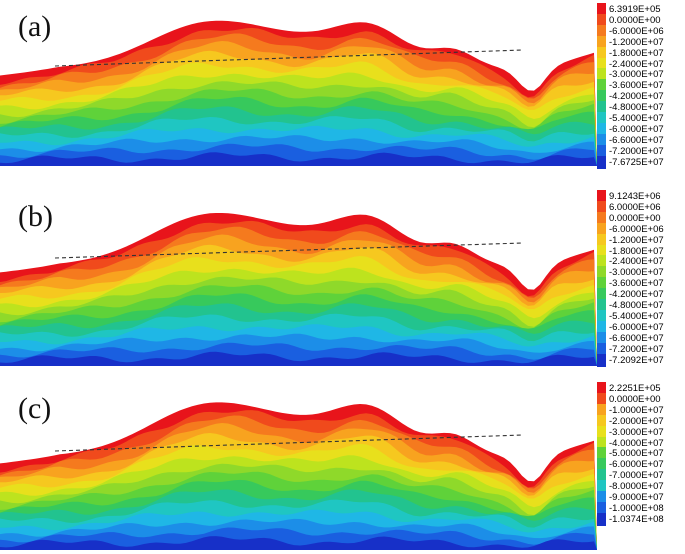 This screenshot has width=685, height=554. I want to click on reference-dashed-line, so click(288, 250).